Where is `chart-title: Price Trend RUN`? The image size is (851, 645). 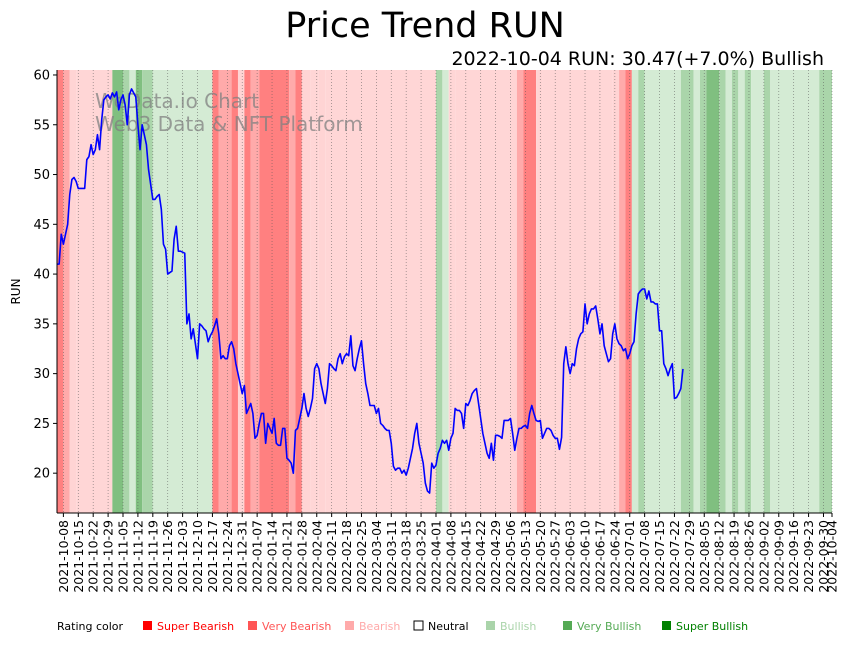
chart-title: Price Trend RUN is located at coordinates (425, 26).